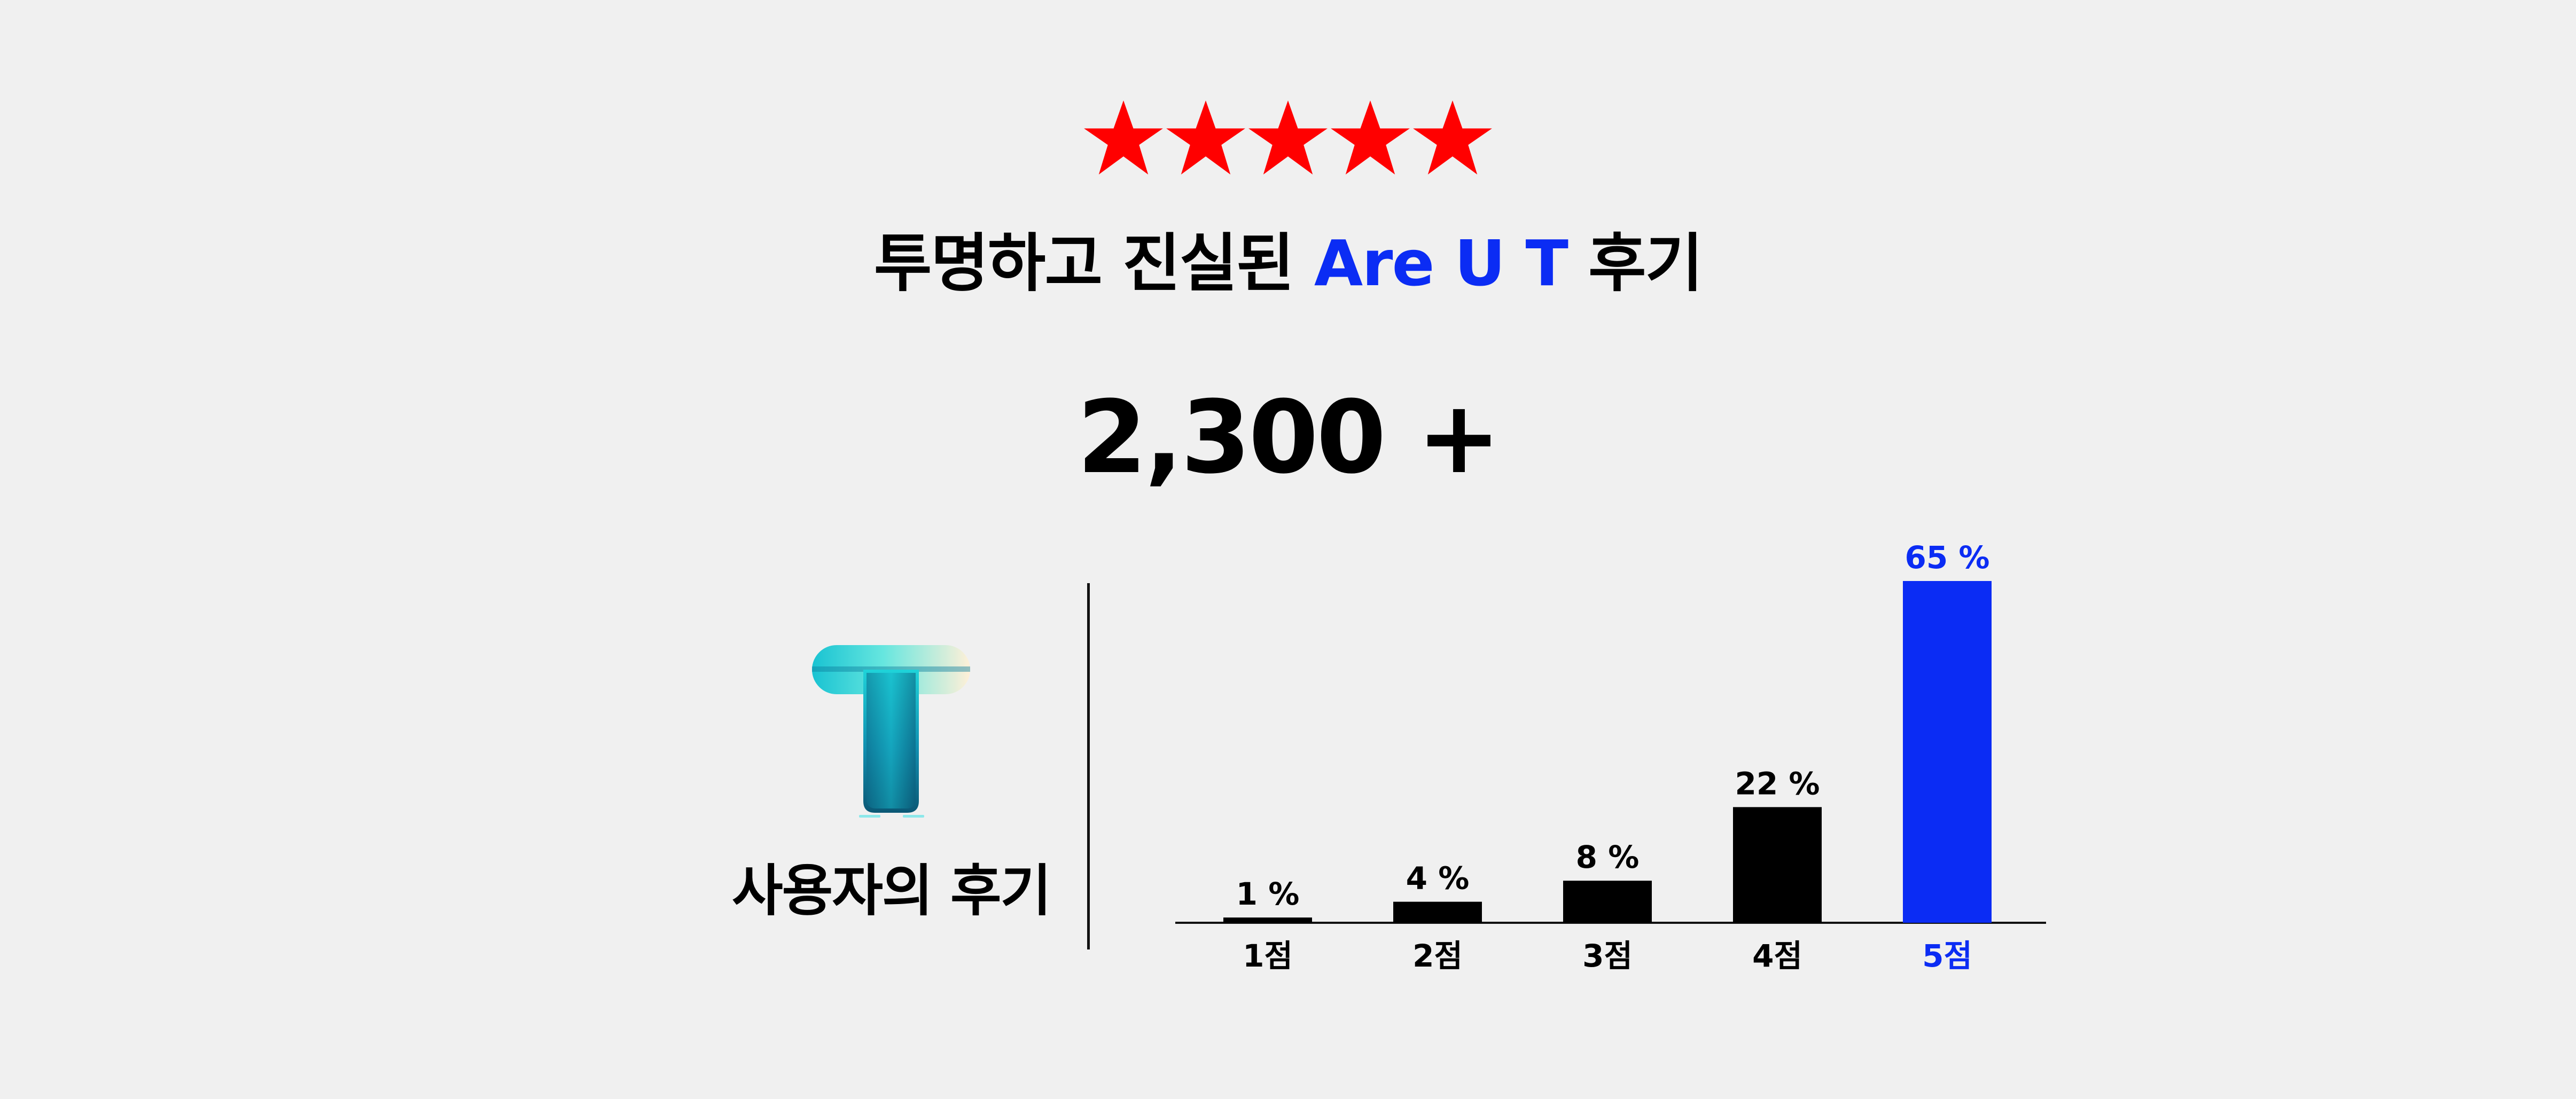 Image resolution: width=2576 pixels, height=1099 pixels. Describe the element at coordinates (1607, 956) in the screenshot. I see `x-tick-label: 3점` at that location.